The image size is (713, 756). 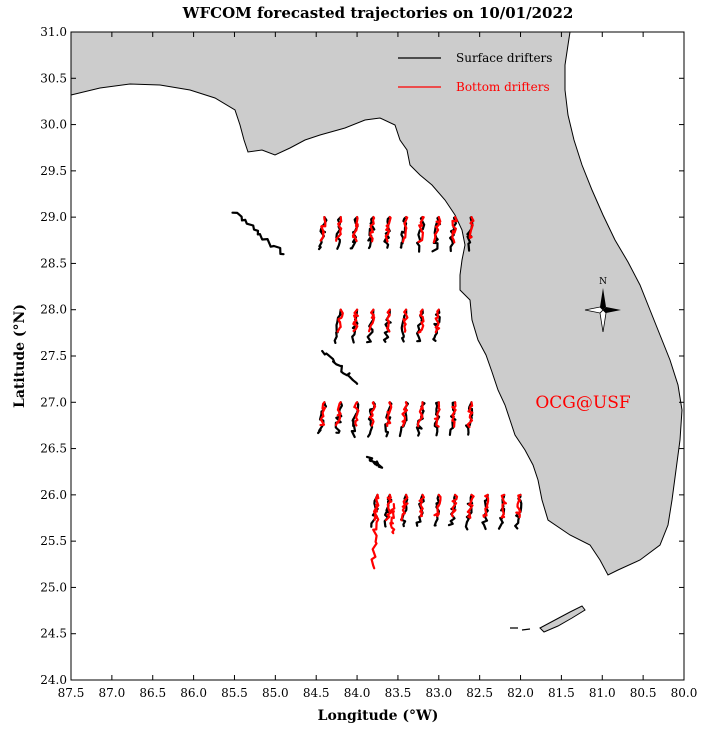 I want to click on y-tick-label: 27.0, so click(x=53, y=402).